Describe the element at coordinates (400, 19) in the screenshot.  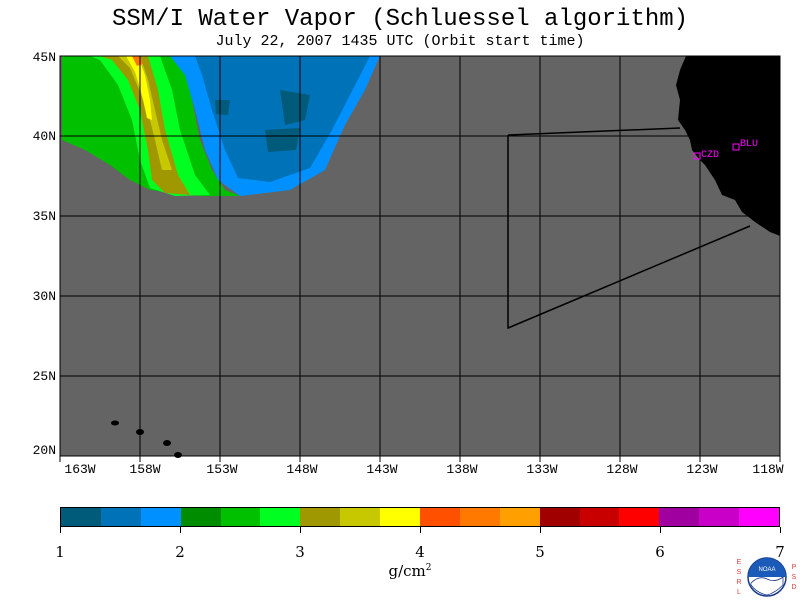
I see `map-title: SSM/I Water Vapor (Schluessel algorithm)` at that location.